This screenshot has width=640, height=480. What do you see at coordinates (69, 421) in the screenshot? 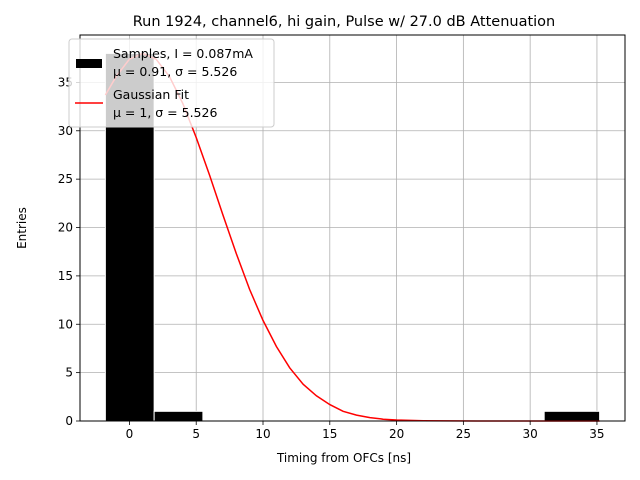
I see `y-tick-label: 0` at bounding box center [69, 421].